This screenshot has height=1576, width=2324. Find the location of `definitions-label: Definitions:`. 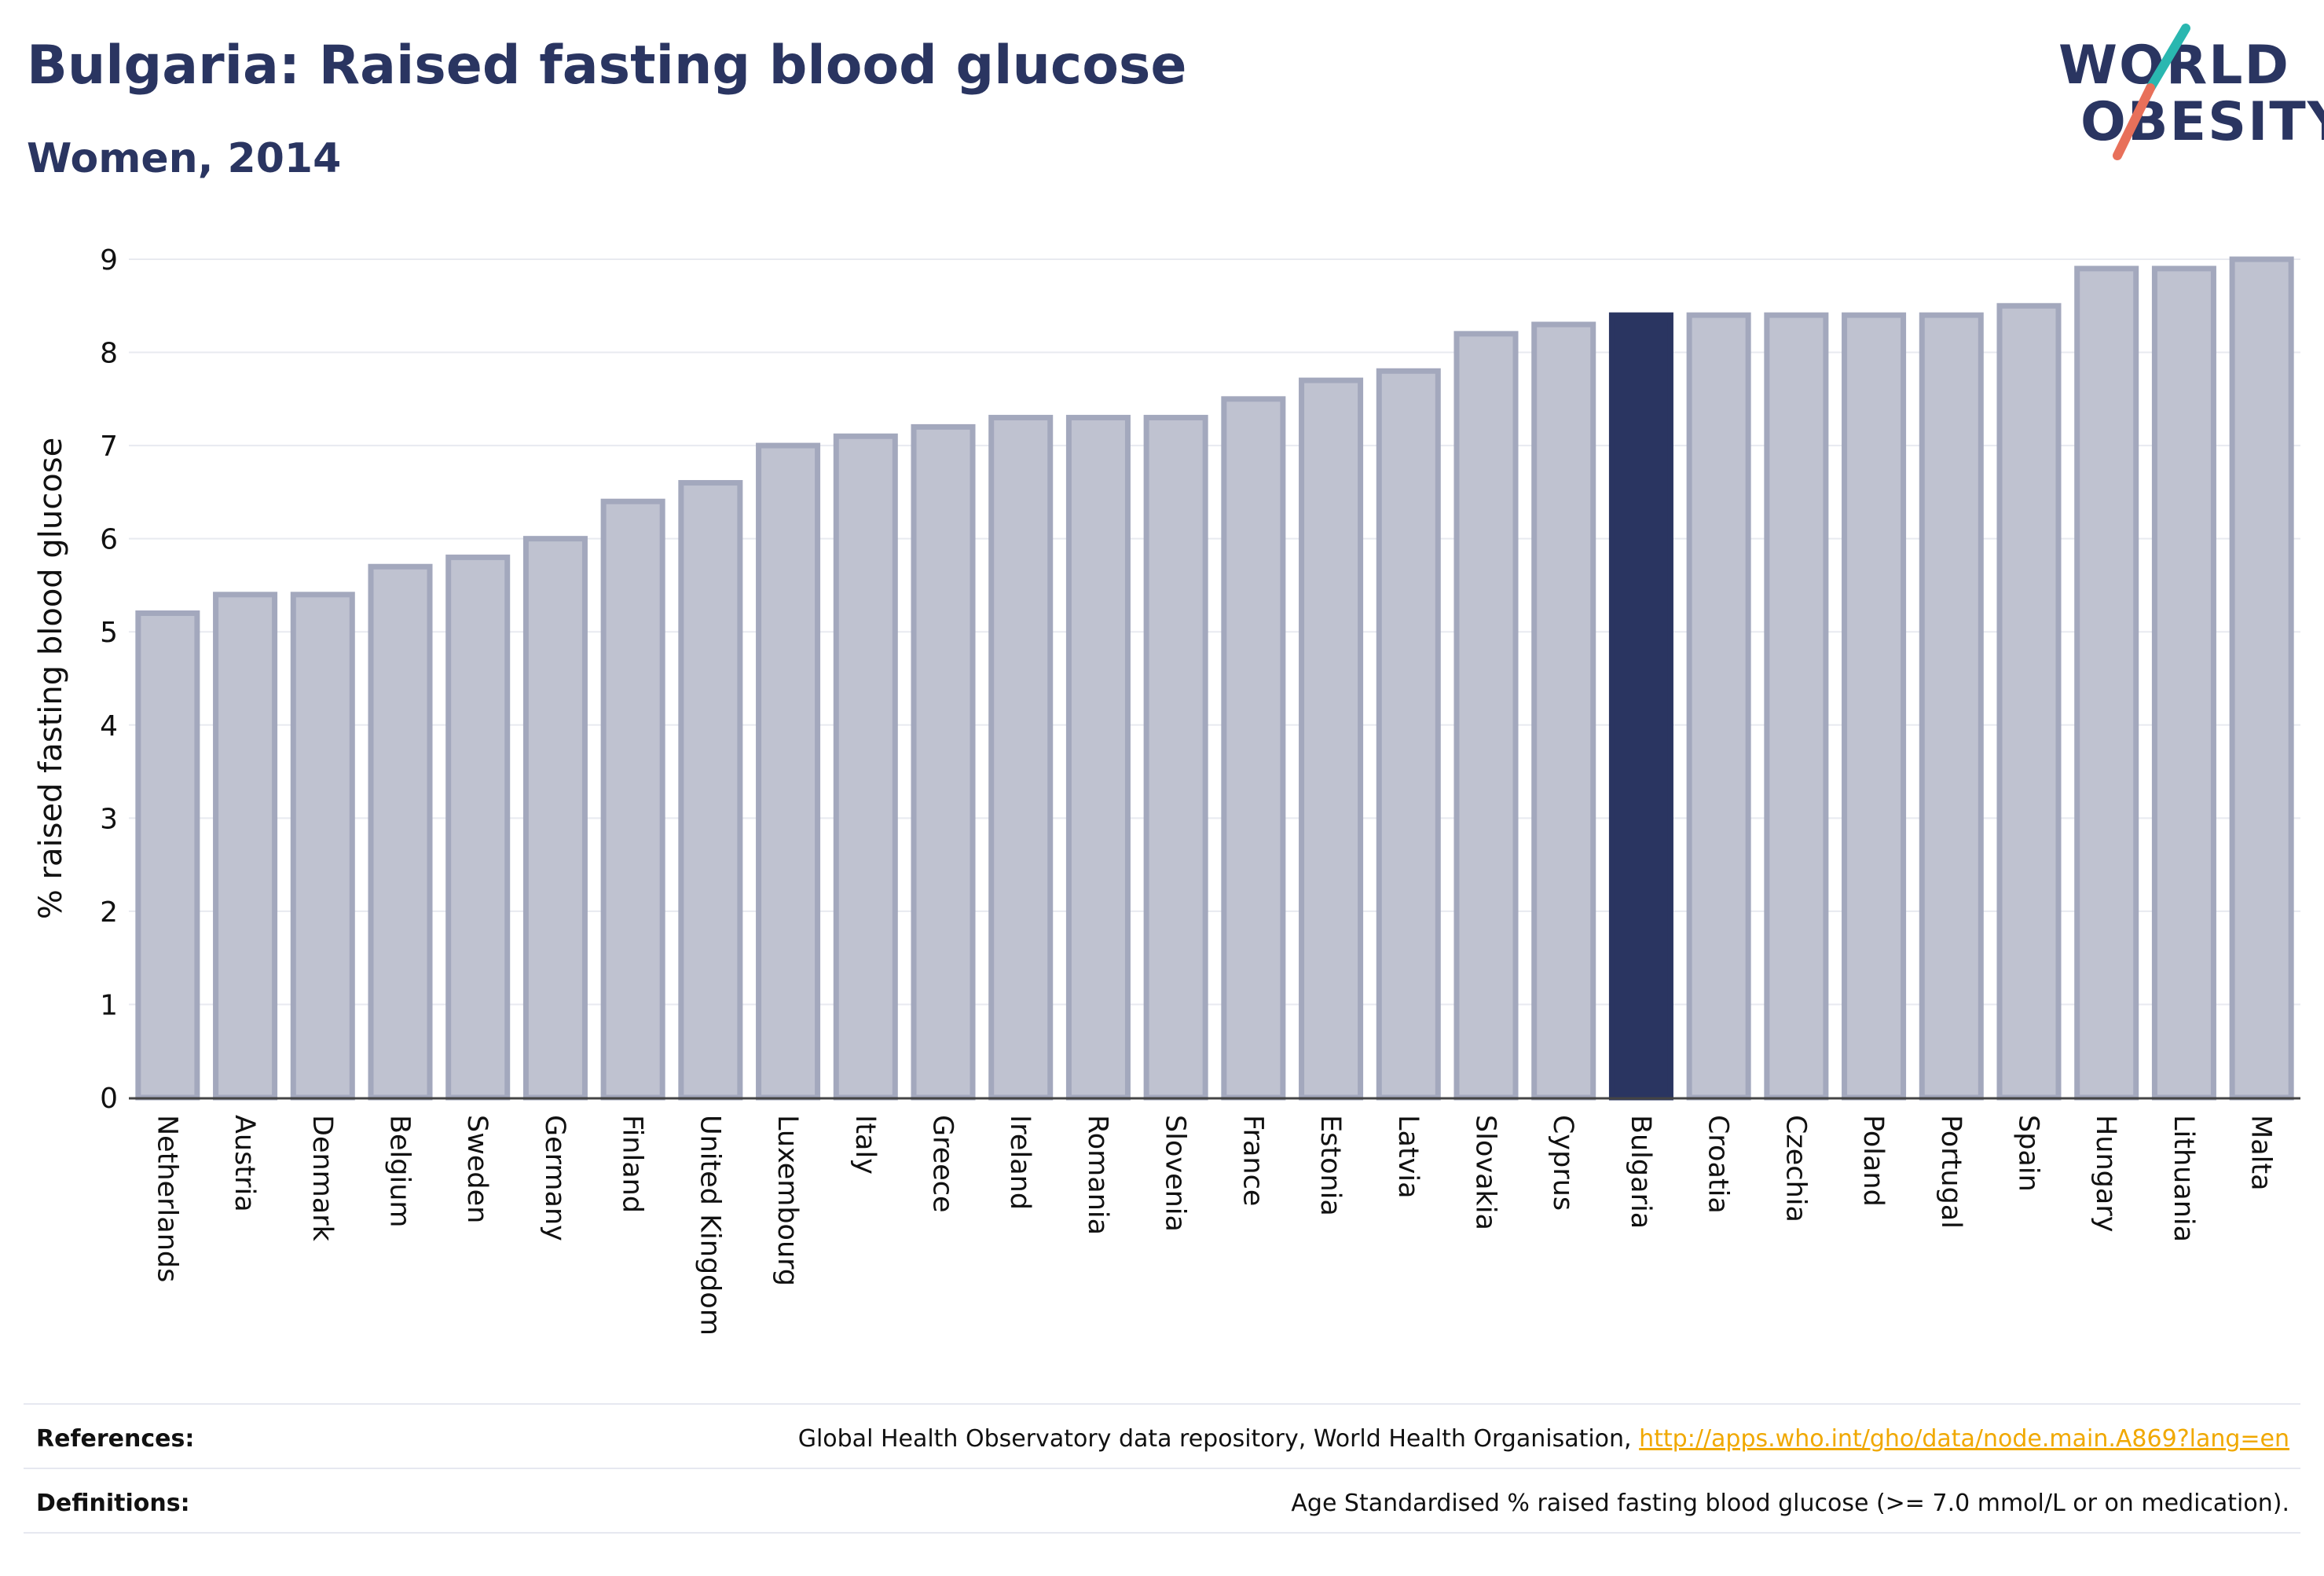

definitions-label: Definitions: is located at coordinates (113, 1503).